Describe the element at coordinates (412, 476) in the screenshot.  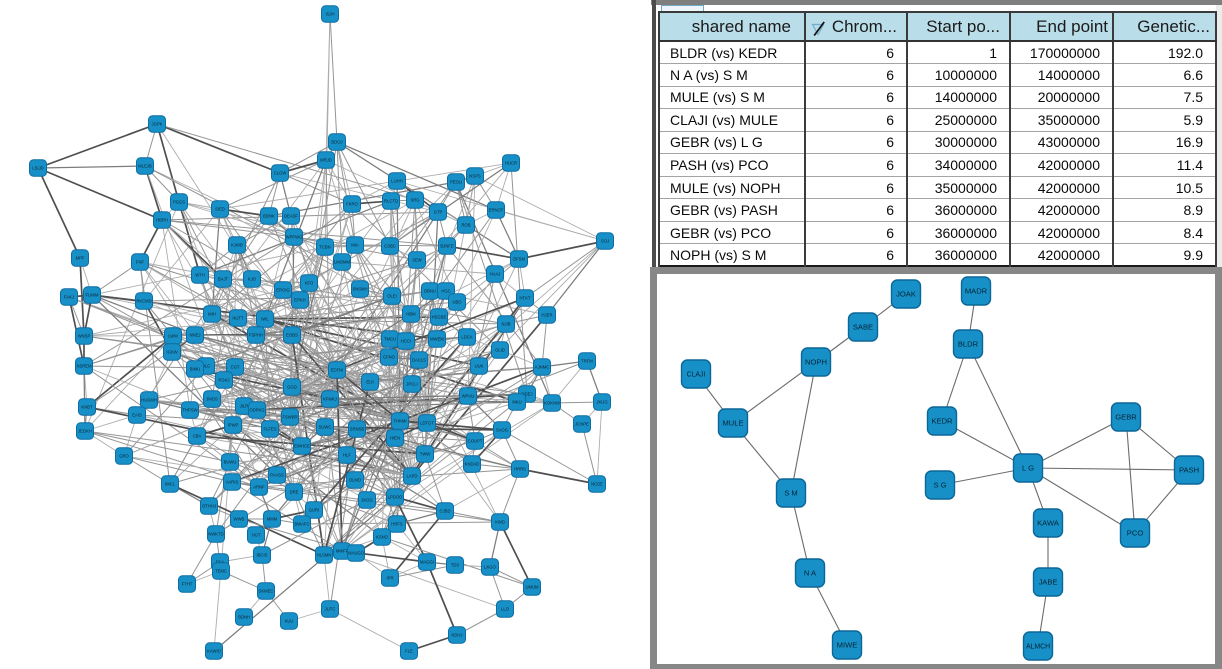
I see `svg-text: LAPD` at that location.